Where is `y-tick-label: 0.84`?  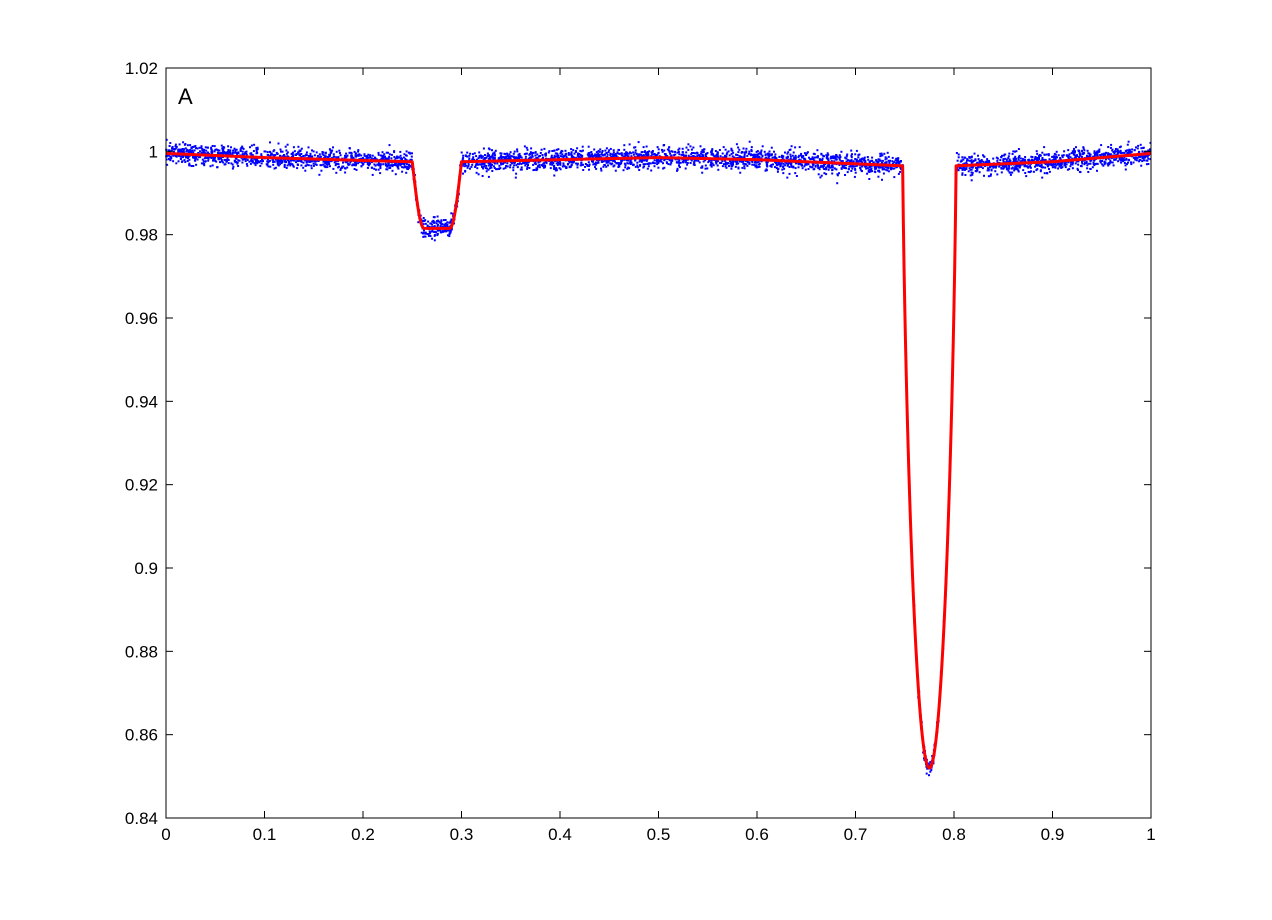 y-tick-label: 0.84 is located at coordinates (141, 818).